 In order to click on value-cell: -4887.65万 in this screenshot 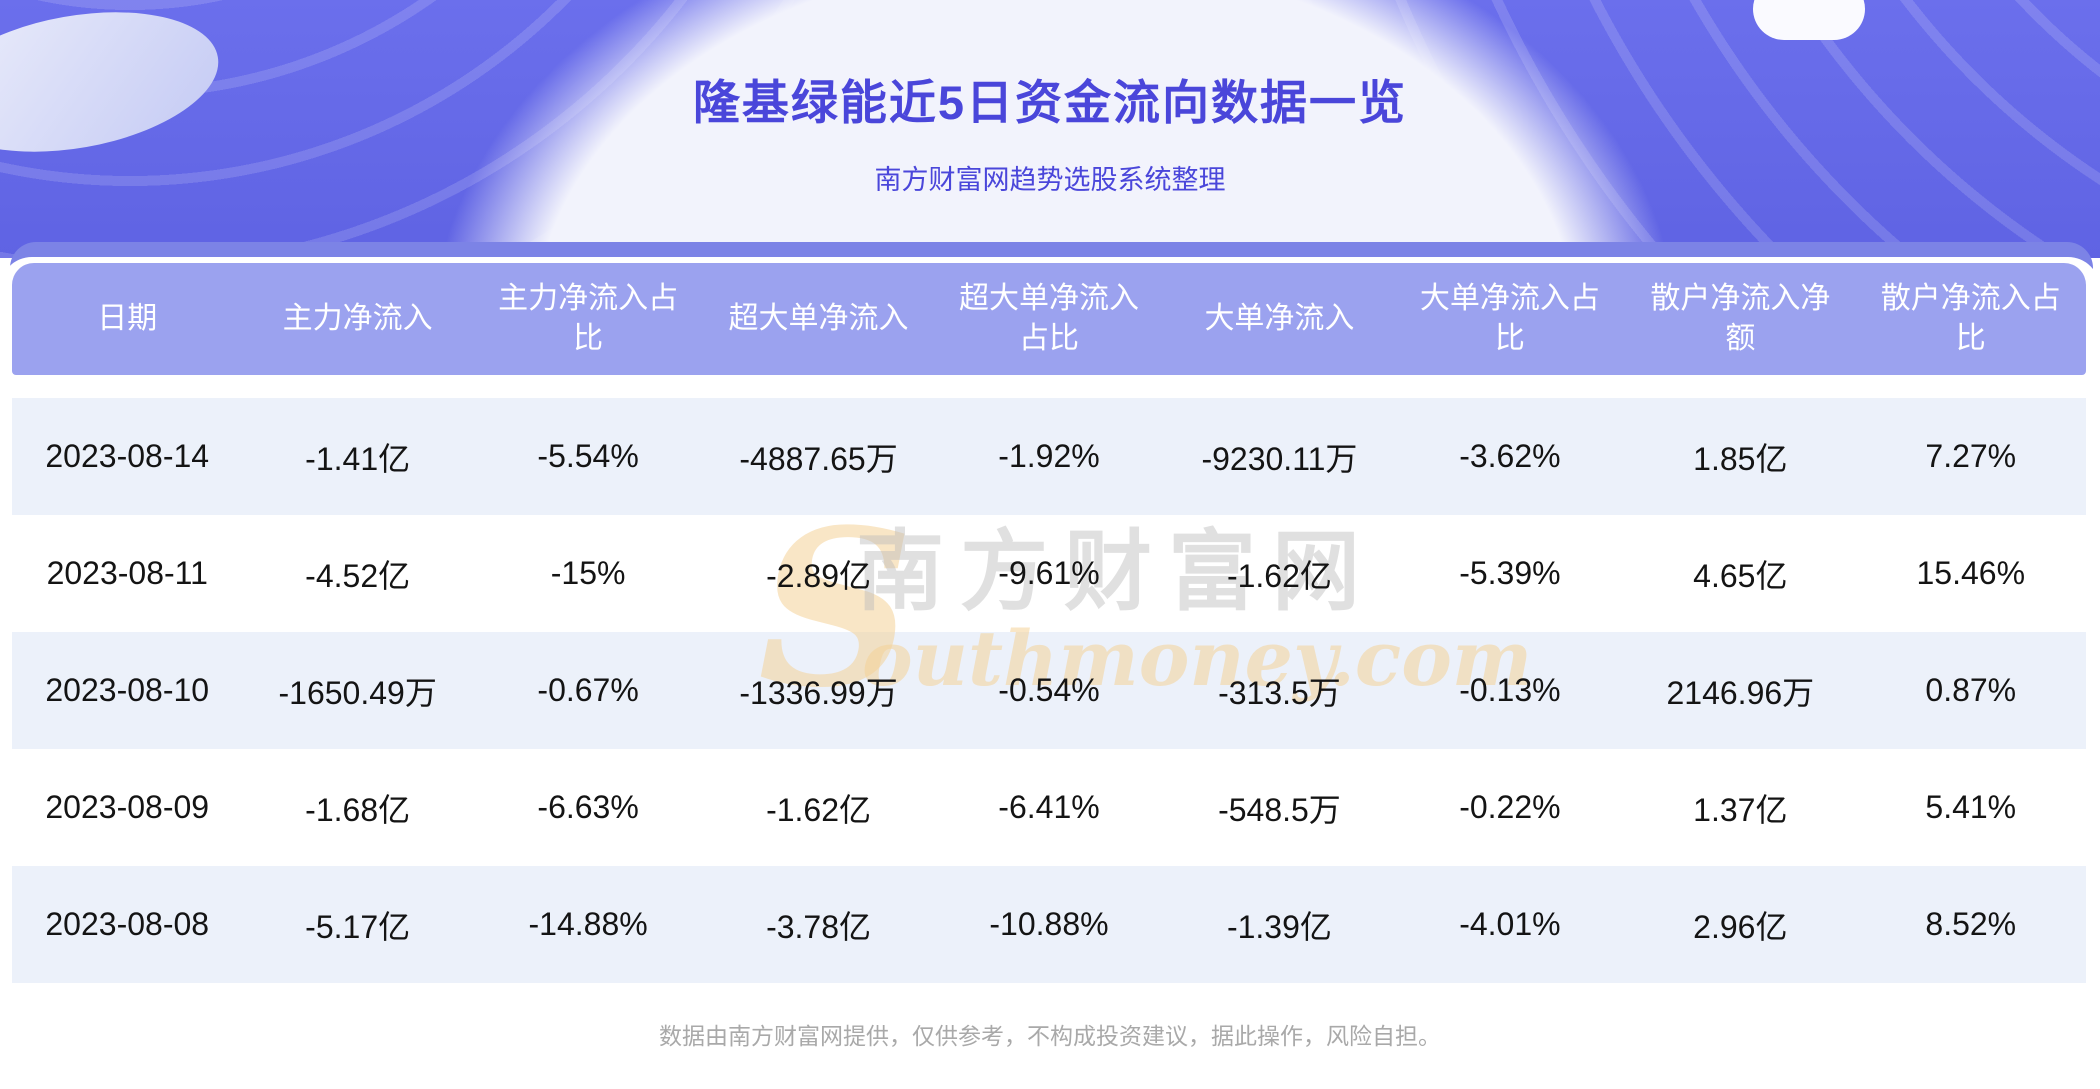, I will do `click(818, 458)`.